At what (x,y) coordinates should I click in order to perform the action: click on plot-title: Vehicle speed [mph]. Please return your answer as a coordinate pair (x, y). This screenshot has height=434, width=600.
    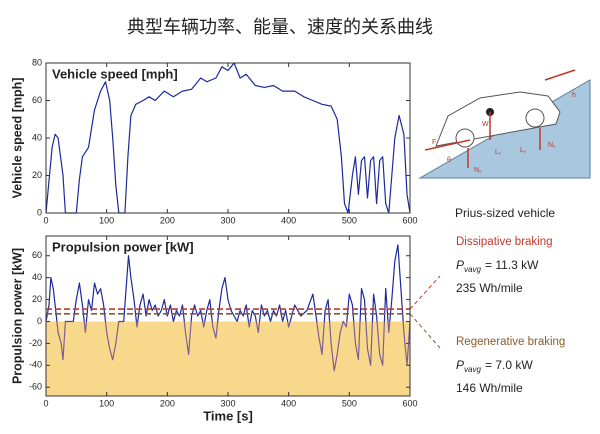
    Looking at the image, I should click on (115, 73).